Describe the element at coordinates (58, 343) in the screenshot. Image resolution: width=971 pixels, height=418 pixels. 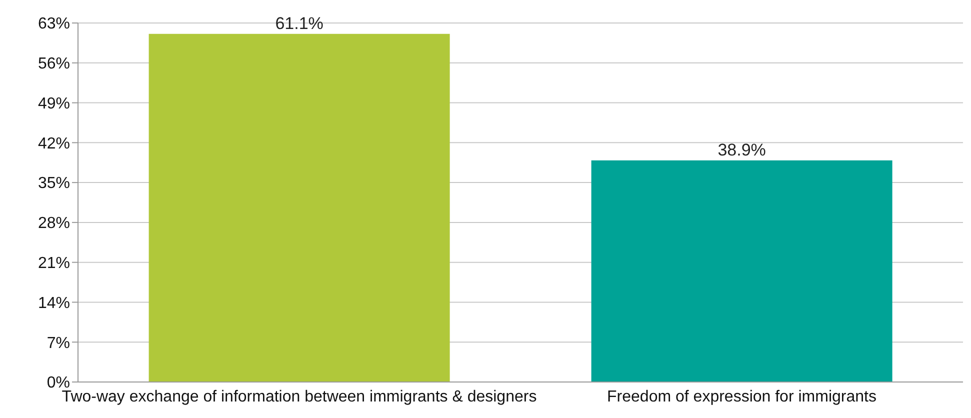
I see `y-tick-label: 7%` at that location.